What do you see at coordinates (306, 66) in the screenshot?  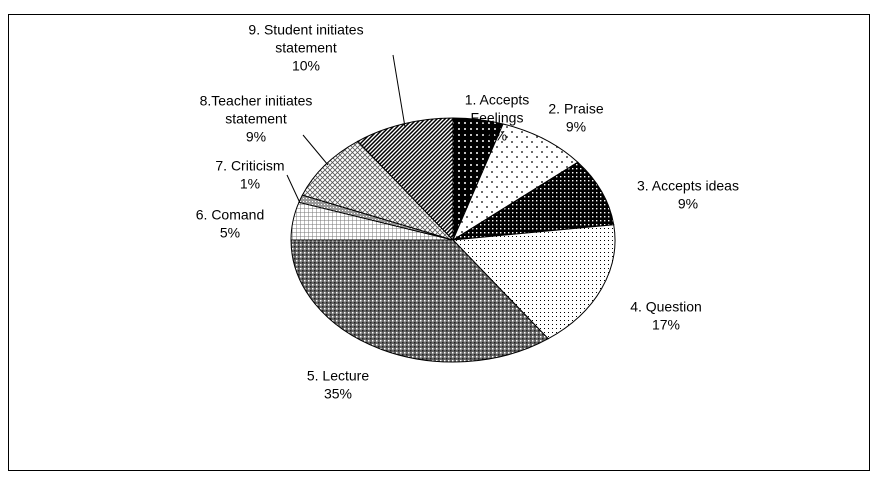 I see `slice-value-label: 10%` at bounding box center [306, 66].